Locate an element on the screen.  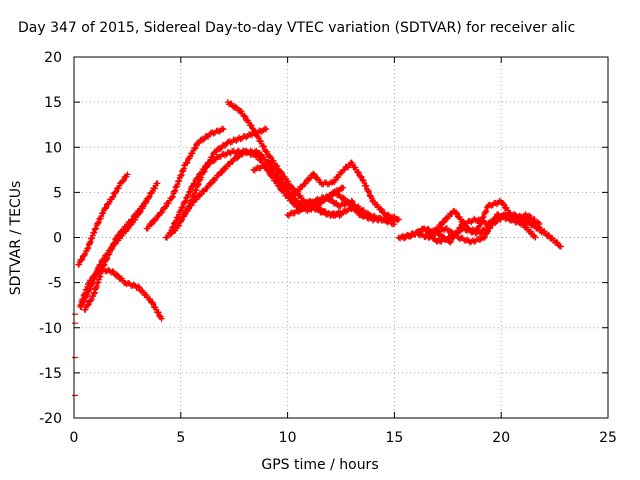
y-tick-label: -5 is located at coordinates (55, 284).